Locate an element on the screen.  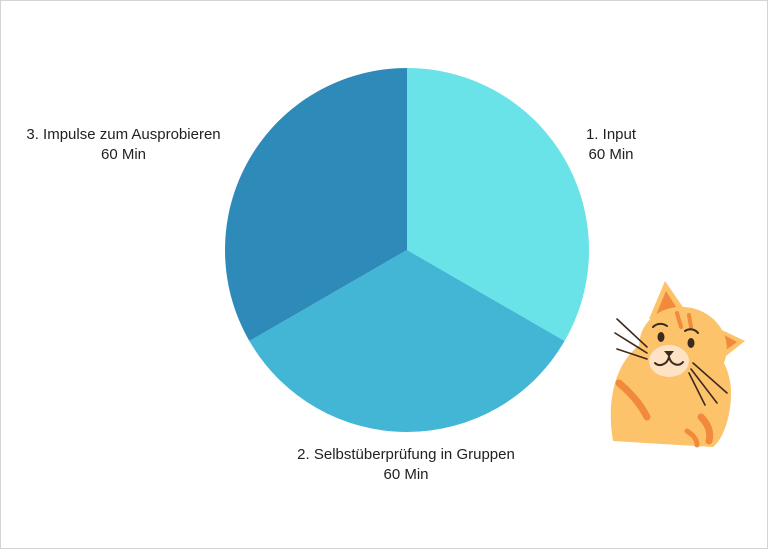
cat-illustration-icon is located at coordinates (677, 364).